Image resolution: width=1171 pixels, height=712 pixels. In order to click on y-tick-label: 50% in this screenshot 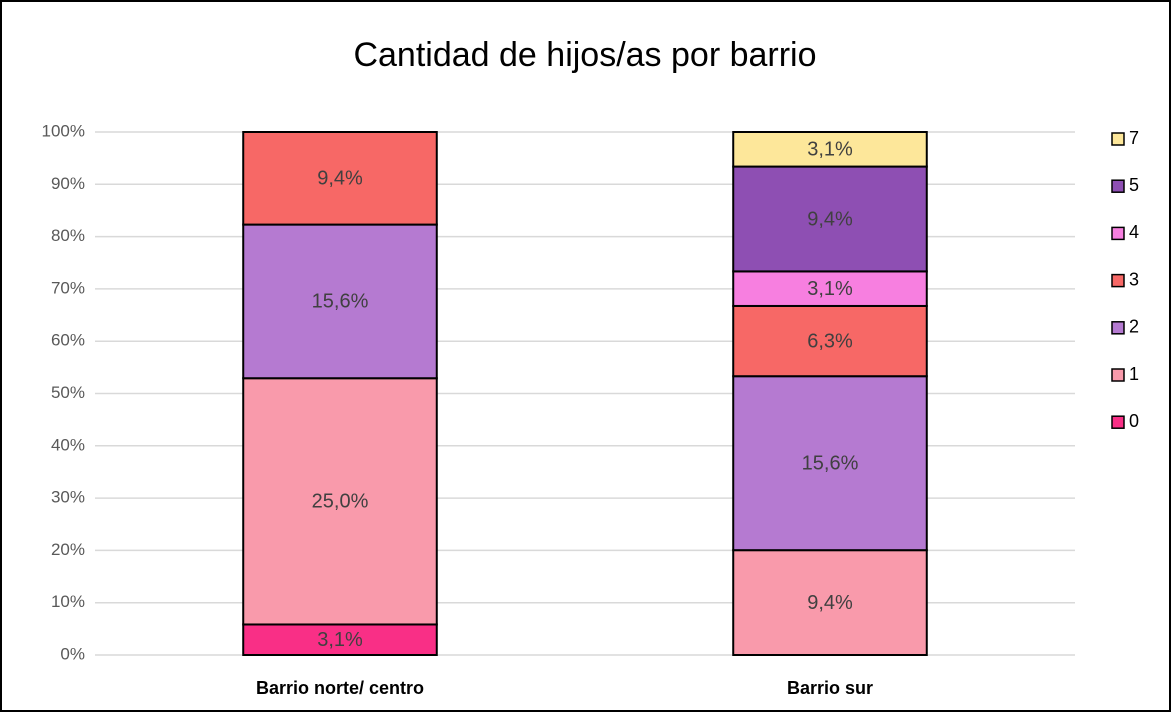, I will do `click(68, 392)`.